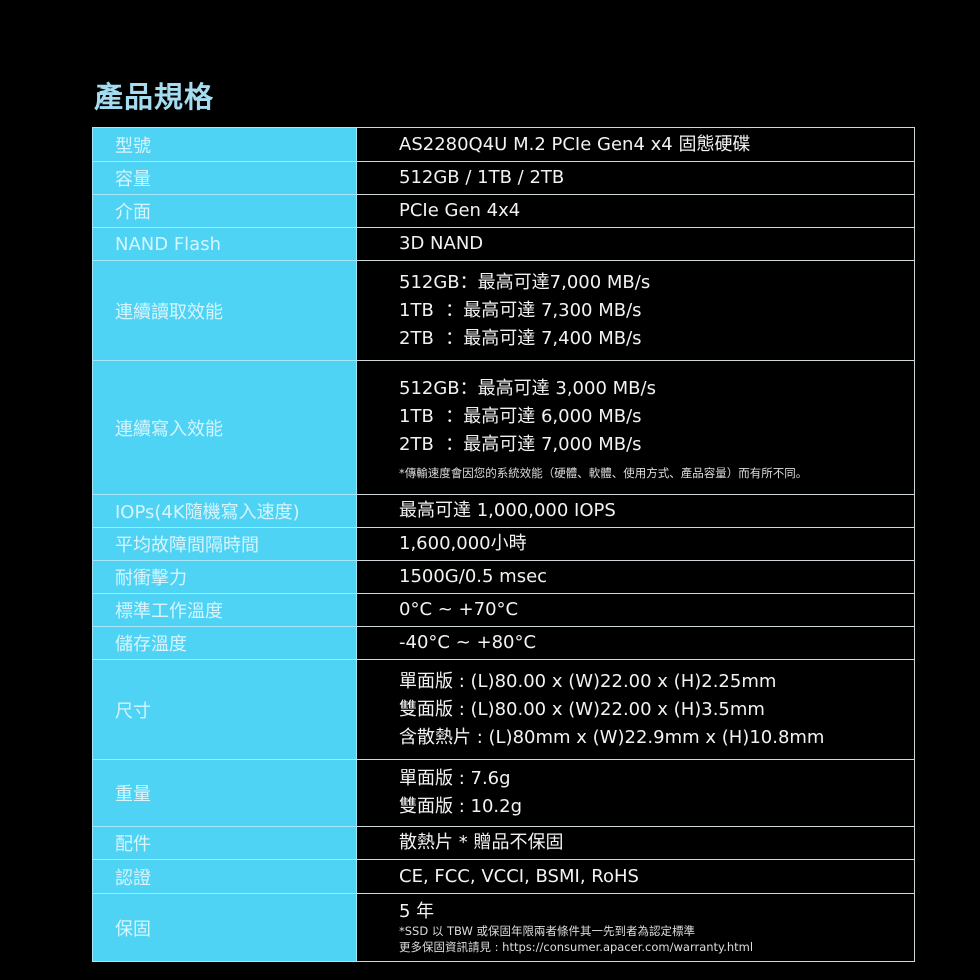  What do you see at coordinates (635, 843) in the screenshot?
I see `spec-value: 散熱片 * 贈品不保固` at bounding box center [635, 843].